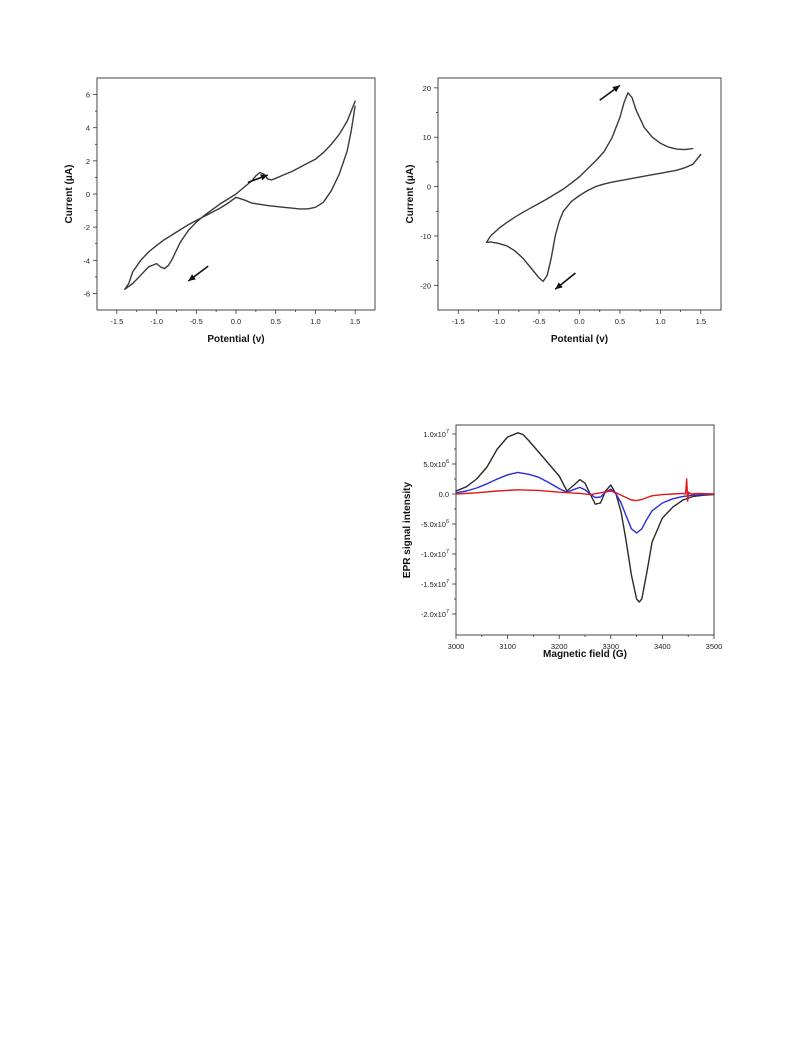  Describe the element at coordinates (86, 227) in the screenshot. I see `y-tick-label: -2` at that location.